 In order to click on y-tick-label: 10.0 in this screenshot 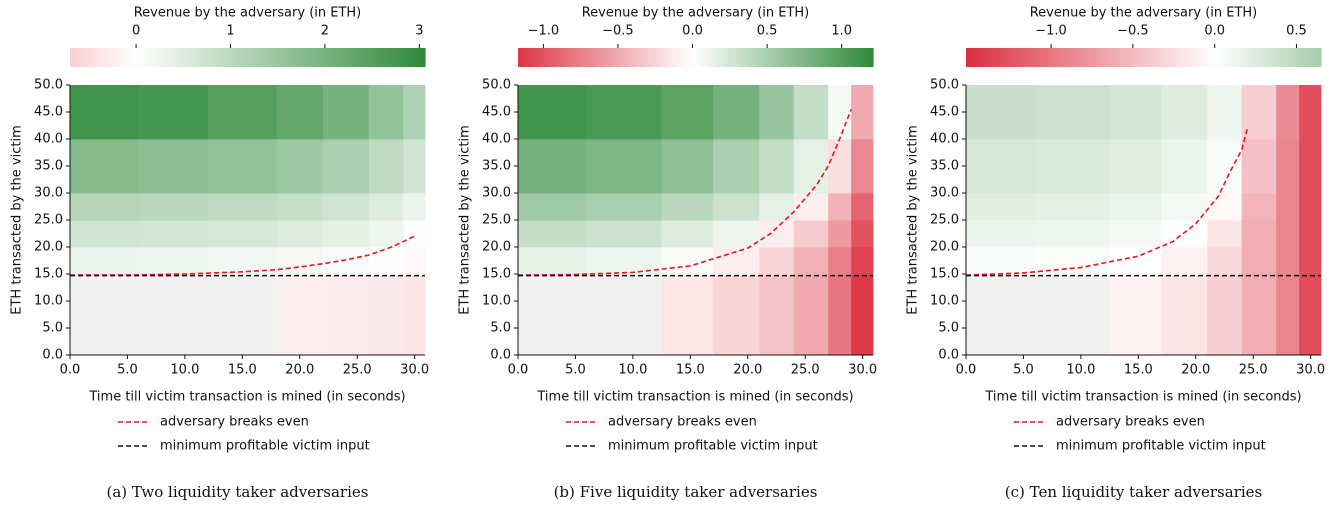, I will do `click(496, 301)`.